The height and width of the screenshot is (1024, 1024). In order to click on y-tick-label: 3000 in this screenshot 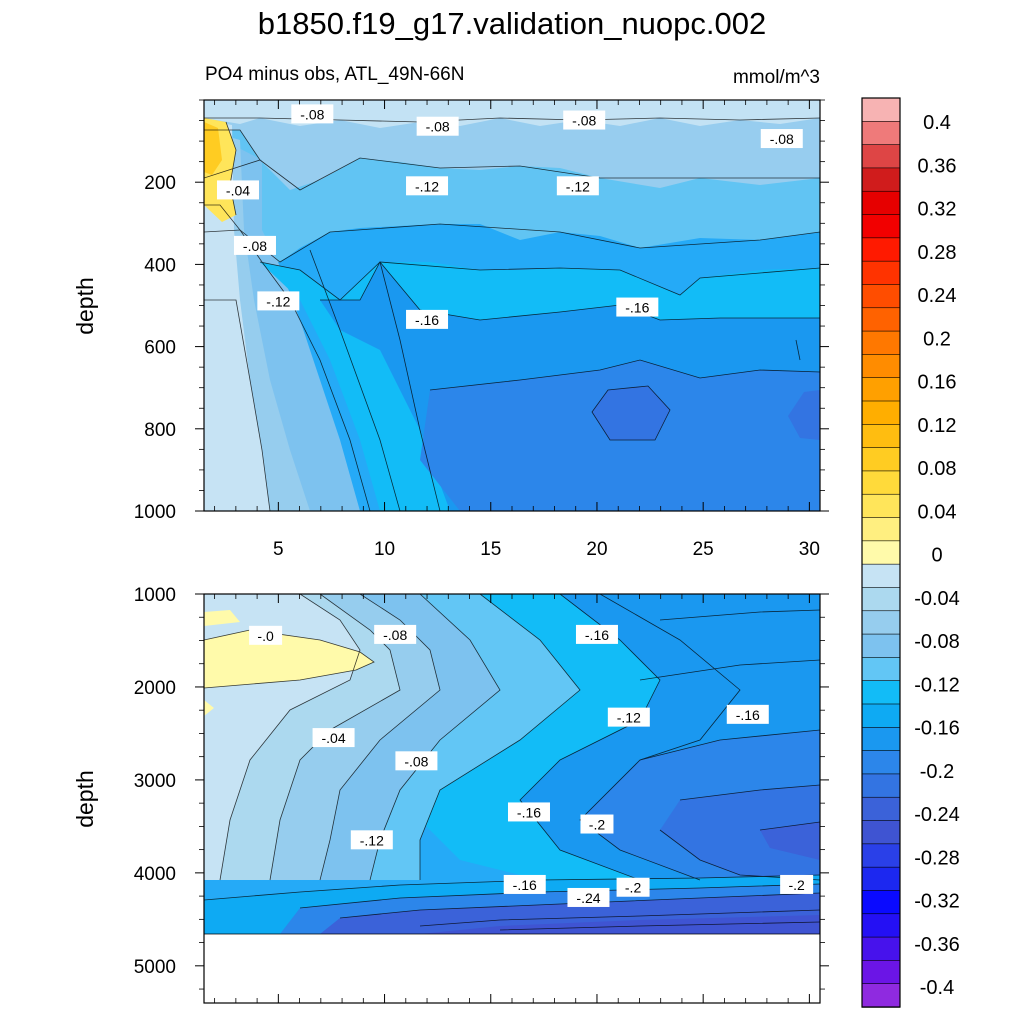, I will do `click(155, 781)`.